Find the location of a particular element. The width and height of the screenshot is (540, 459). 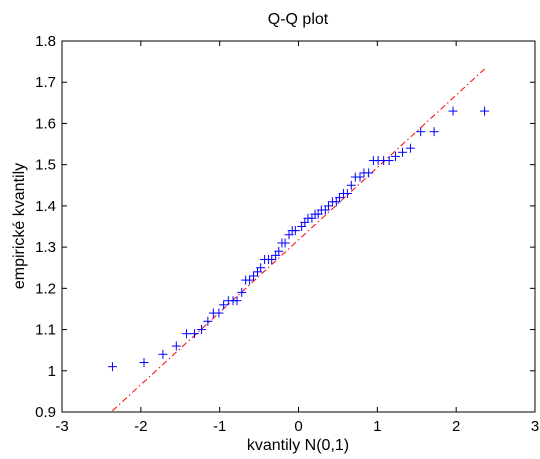

y-tick-label: 1.6 is located at coordinates (45, 123).